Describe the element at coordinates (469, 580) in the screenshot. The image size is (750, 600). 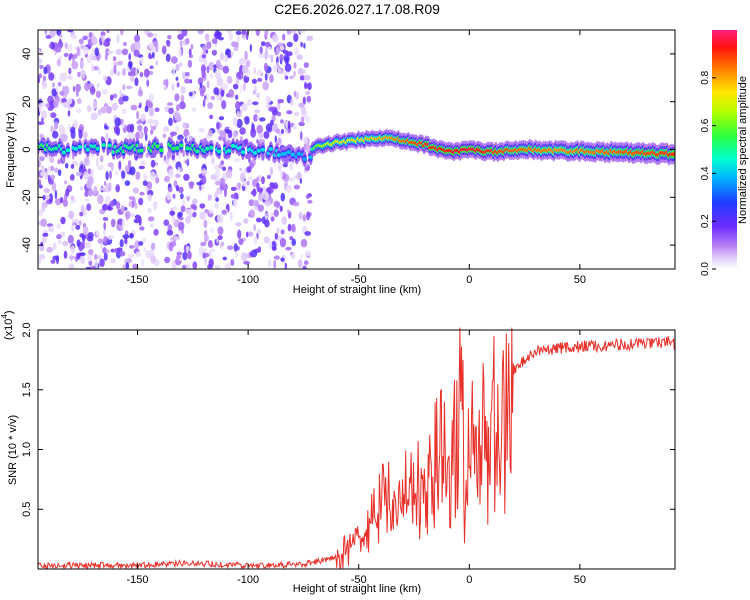
I see `x-tick-label: 0` at that location.